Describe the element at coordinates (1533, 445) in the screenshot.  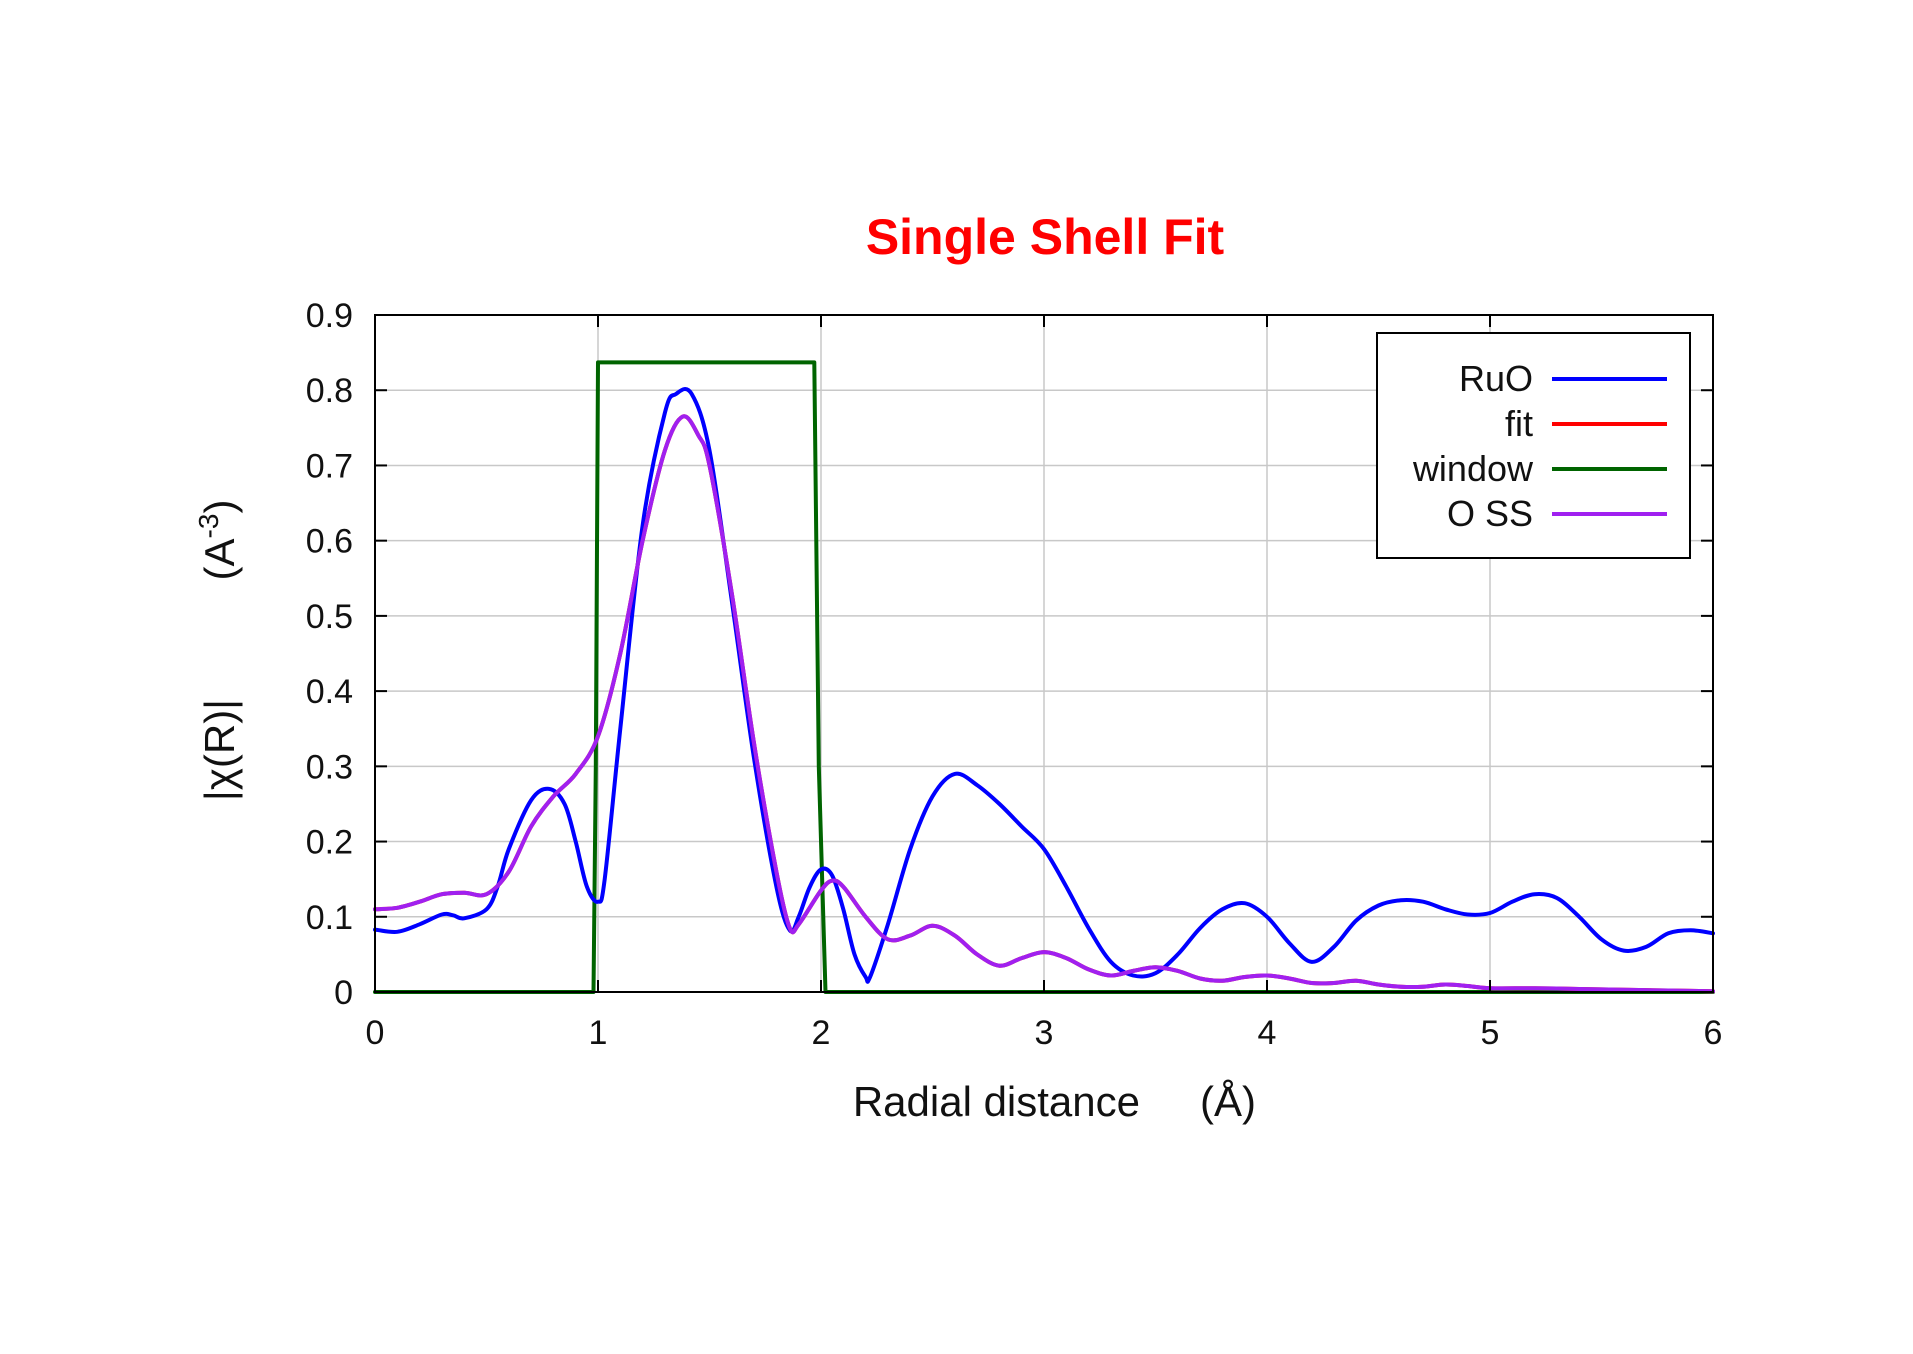
I see `legend-box` at that location.